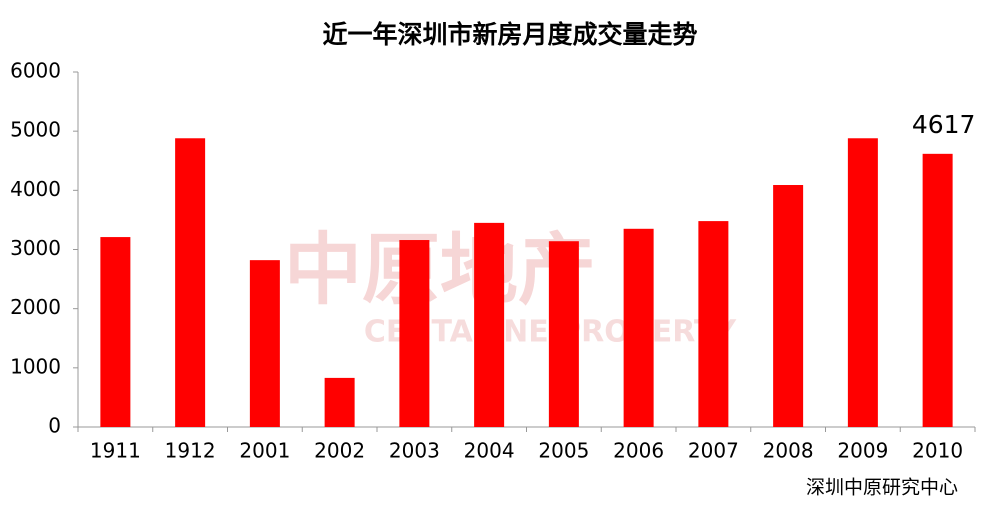  Describe the element at coordinates (862, 451) in the screenshot. I see `x-tick-label: 2009` at that location.